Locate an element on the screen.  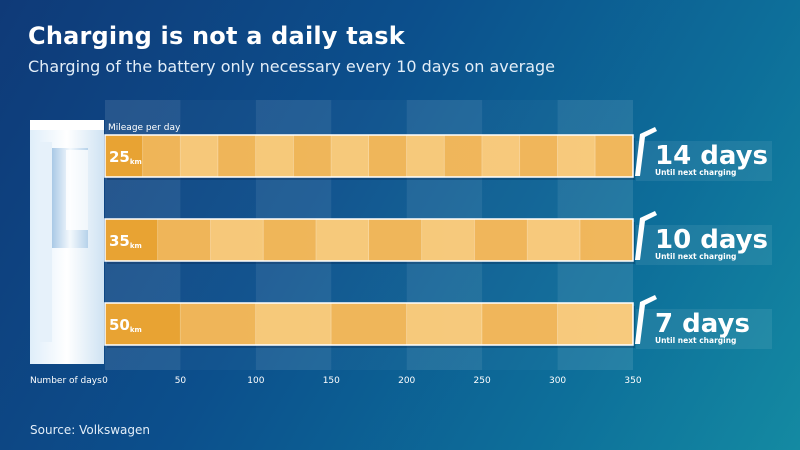
mileage-value: 25km is located at coordinates (125, 157).